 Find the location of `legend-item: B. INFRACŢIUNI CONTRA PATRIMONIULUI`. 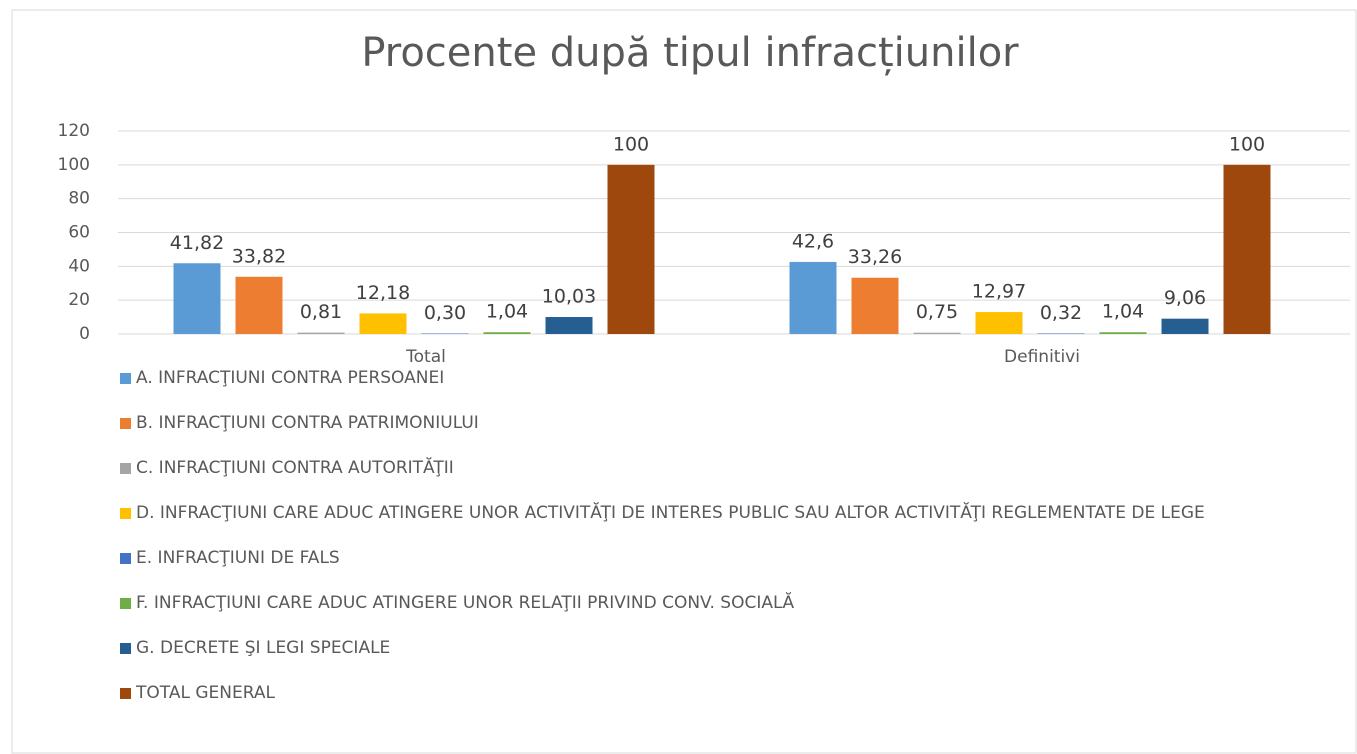

legend-item: B. INFRACŢIUNI CONTRA PATRIMONIULUI is located at coordinates (675, 433).